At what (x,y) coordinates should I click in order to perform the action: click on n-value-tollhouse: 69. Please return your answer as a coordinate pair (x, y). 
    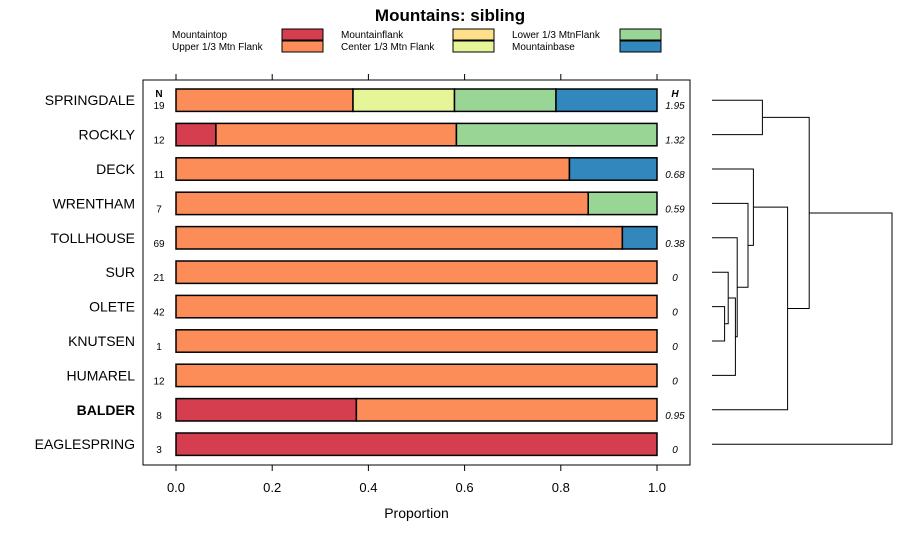
    Looking at the image, I should click on (159, 244).